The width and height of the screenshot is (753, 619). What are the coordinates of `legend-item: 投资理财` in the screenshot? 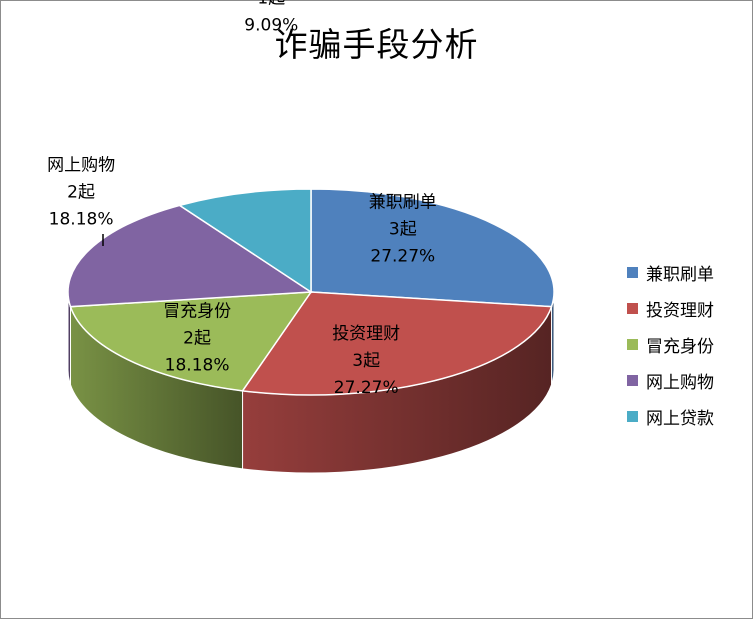 It's located at (687, 308).